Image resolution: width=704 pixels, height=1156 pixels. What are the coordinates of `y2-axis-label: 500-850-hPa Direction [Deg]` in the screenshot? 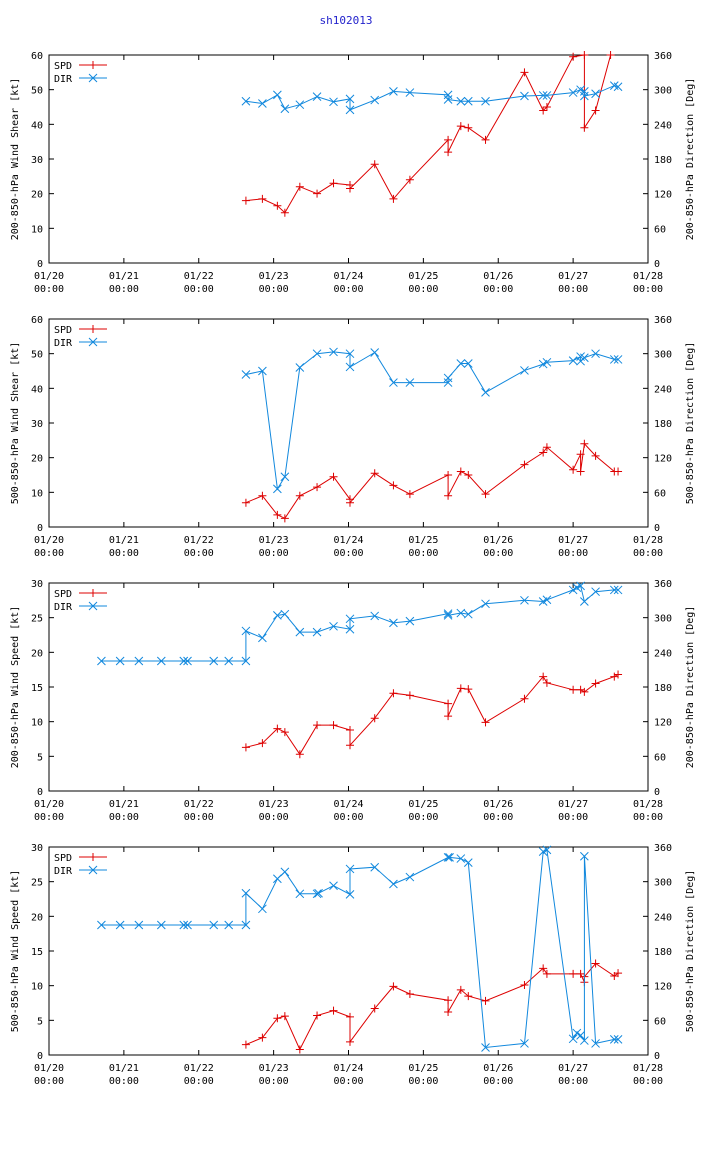 It's located at (690, 423).